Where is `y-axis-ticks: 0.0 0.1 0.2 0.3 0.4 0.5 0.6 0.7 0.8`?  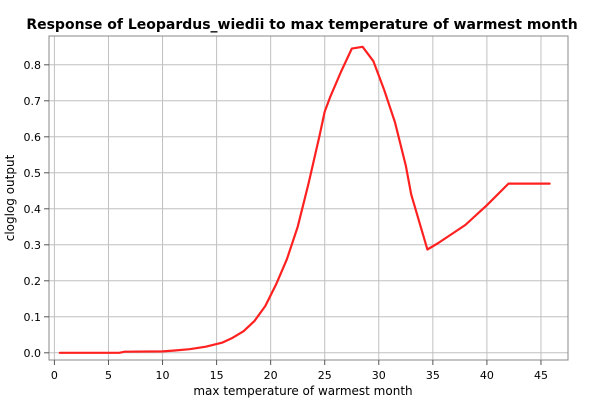
y-axis-ticks: 0.0 0.1 0.2 0.3 0.4 0.5 0.6 0.7 0.8 is located at coordinates (36, 209).